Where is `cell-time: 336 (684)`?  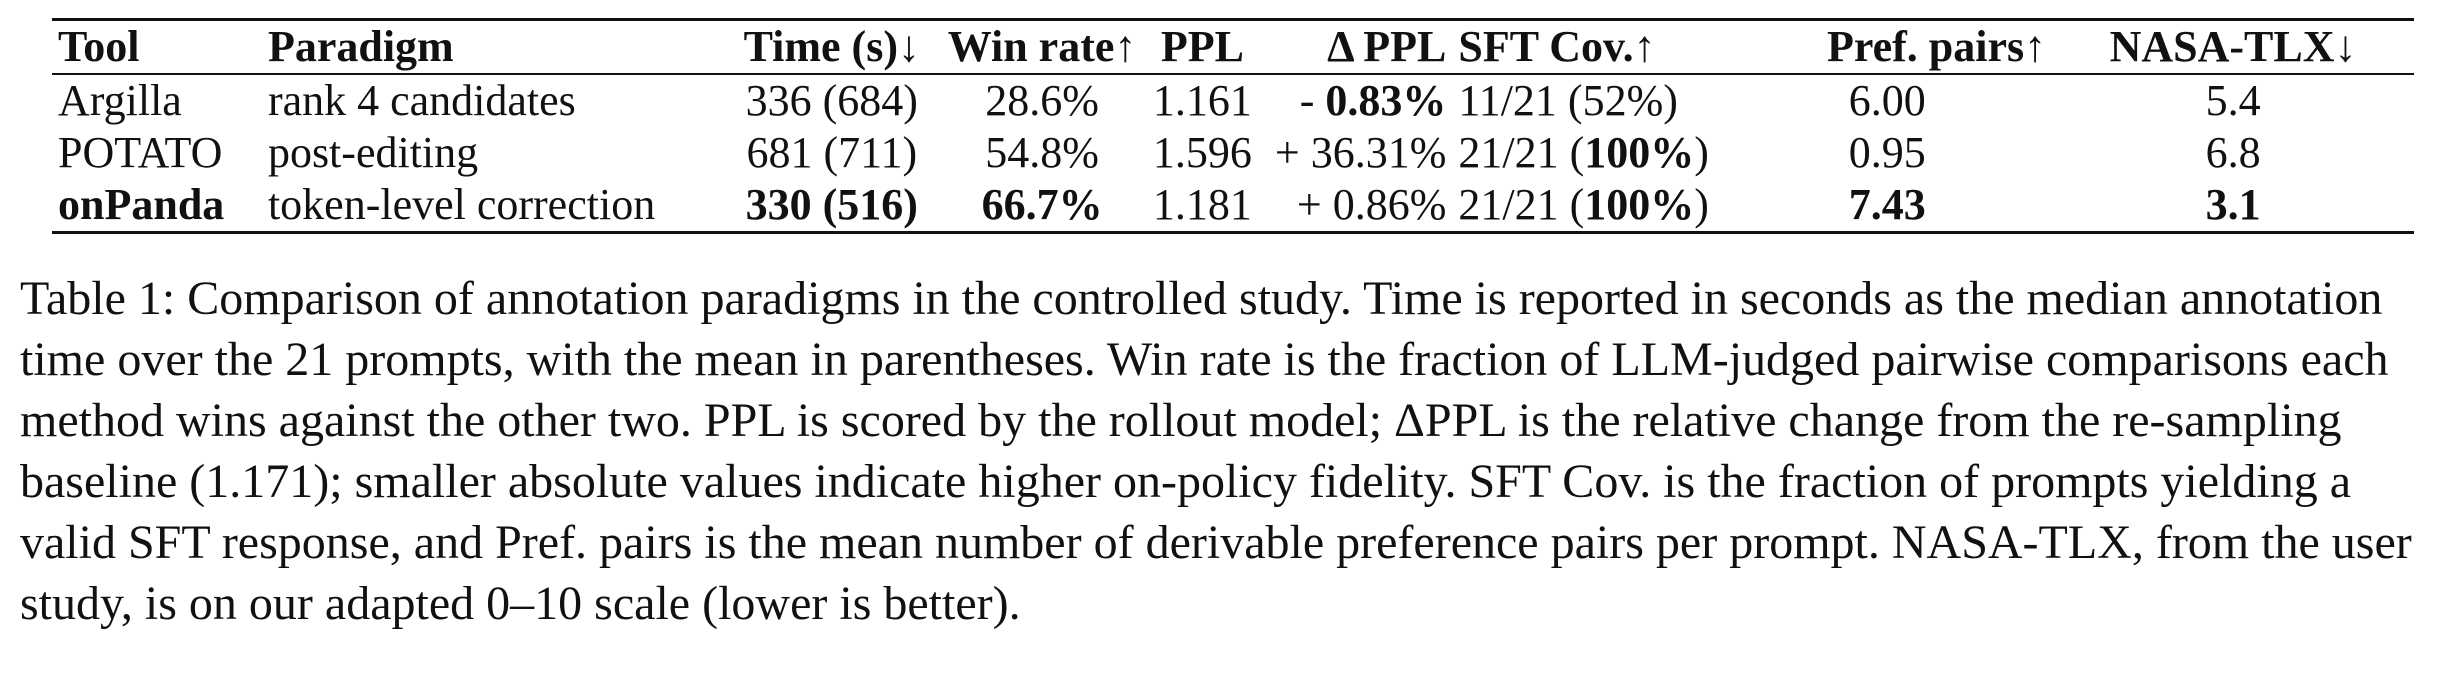
cell-time: 336 (684) is located at coordinates (831, 100).